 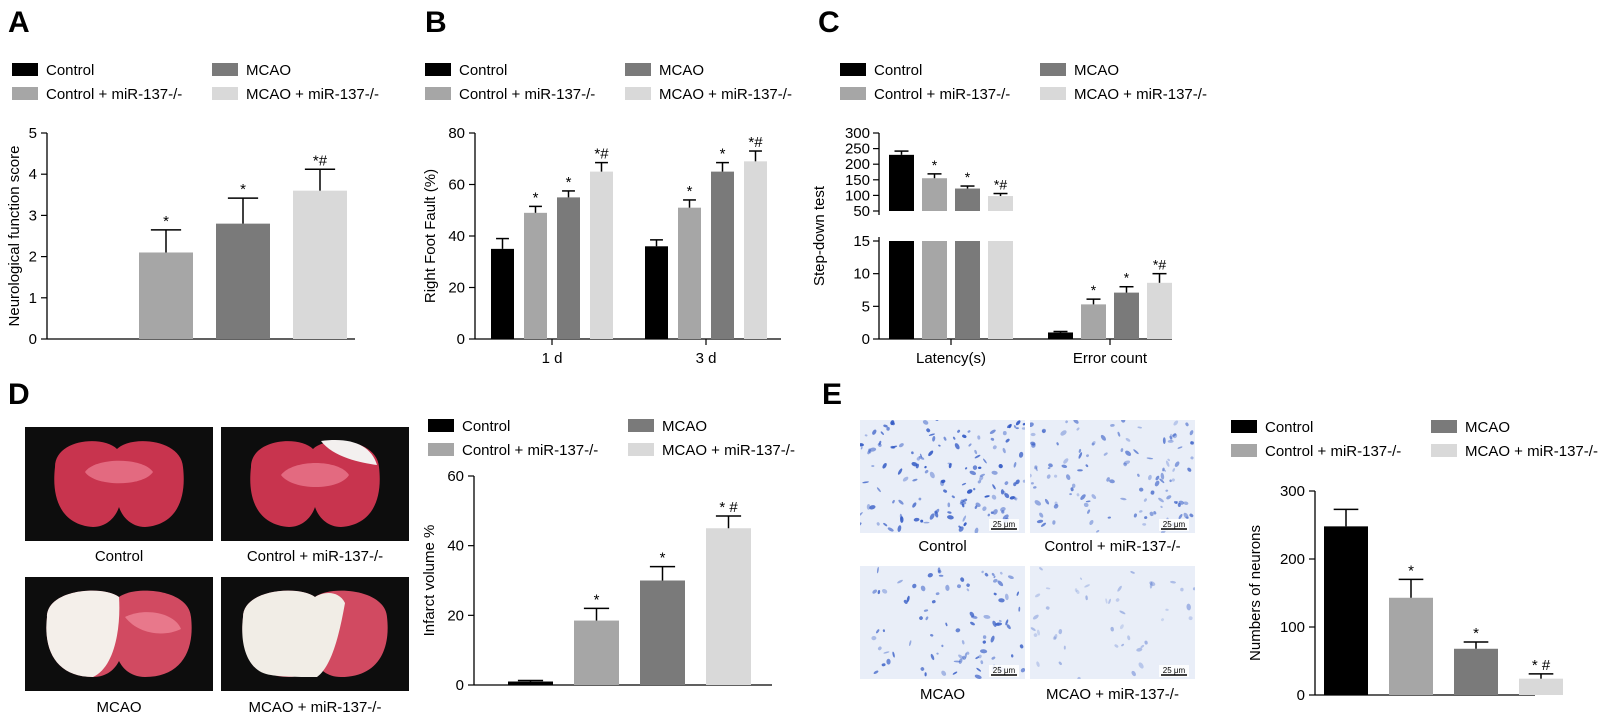 I want to click on y-axis-label-C: Step-down test, so click(x=819, y=235).